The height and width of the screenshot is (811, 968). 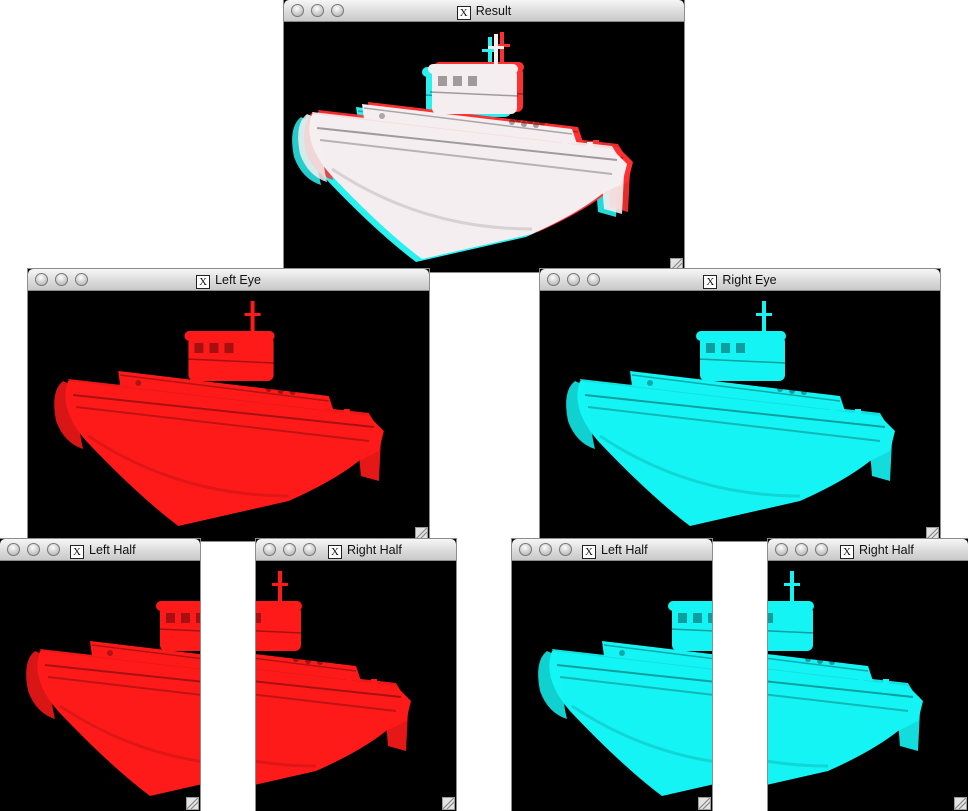 I want to click on anaglyph-boat-image, so click(x=462, y=147).